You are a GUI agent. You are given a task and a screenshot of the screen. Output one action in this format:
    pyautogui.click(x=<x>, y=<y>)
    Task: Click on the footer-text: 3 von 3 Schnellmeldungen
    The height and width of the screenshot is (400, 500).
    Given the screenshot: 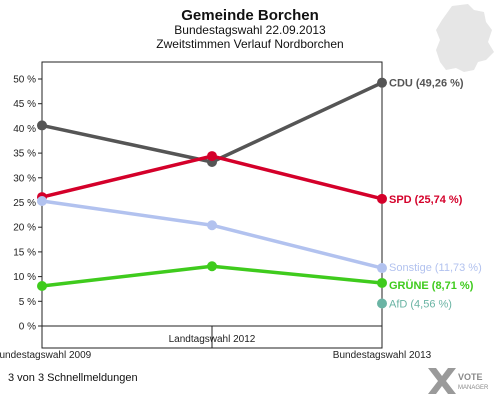 What is the action you would take?
    pyautogui.click(x=73, y=378)
    